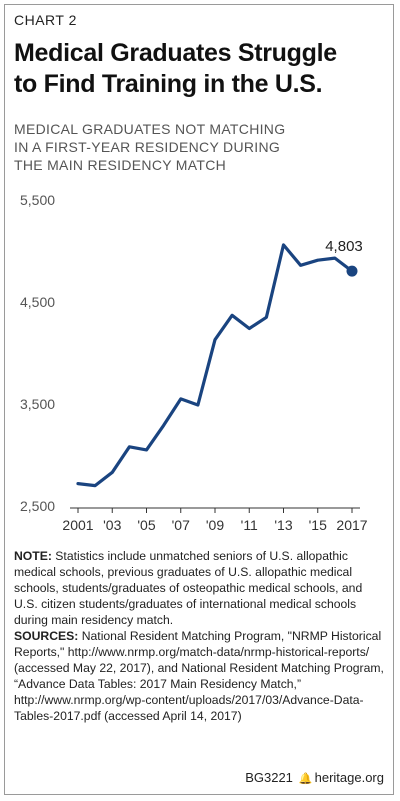 This screenshot has height=801, width=400. I want to click on x-tick-label: 2017, so click(351, 525).